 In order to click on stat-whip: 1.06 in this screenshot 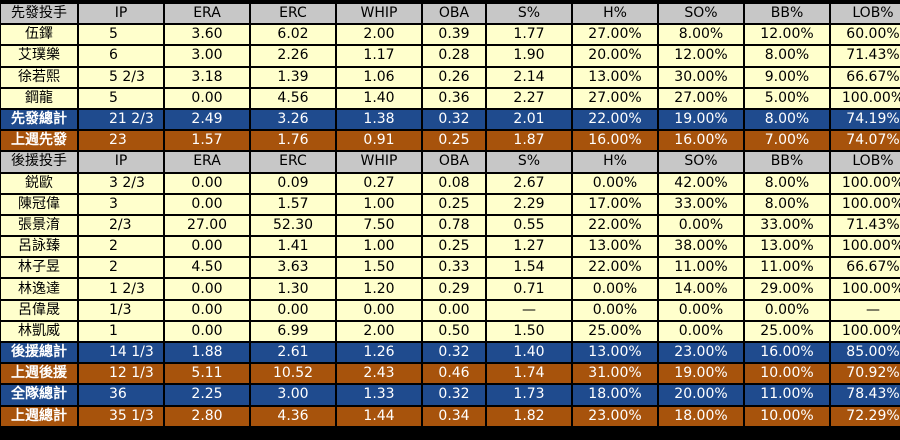, I will do `click(379, 77)`.